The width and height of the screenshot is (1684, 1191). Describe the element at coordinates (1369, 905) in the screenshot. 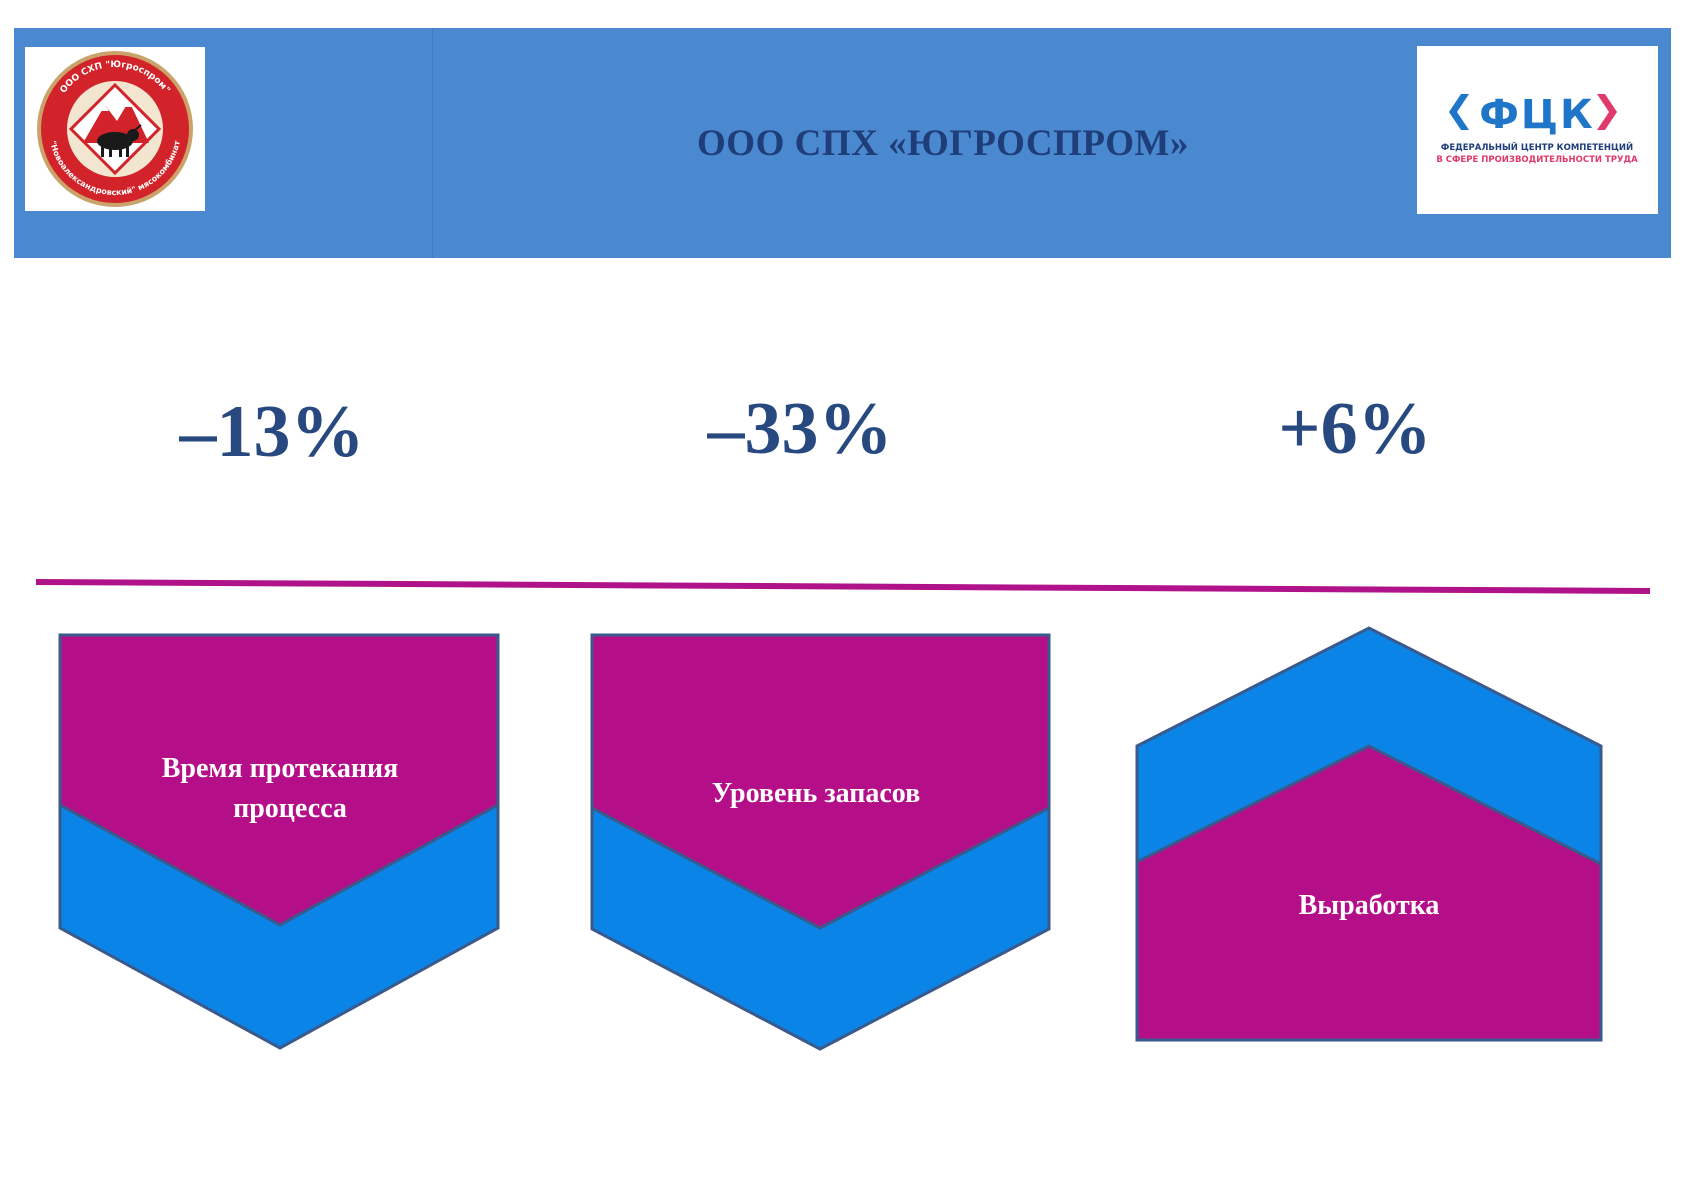

I see `shape-label: Выработка` at that location.